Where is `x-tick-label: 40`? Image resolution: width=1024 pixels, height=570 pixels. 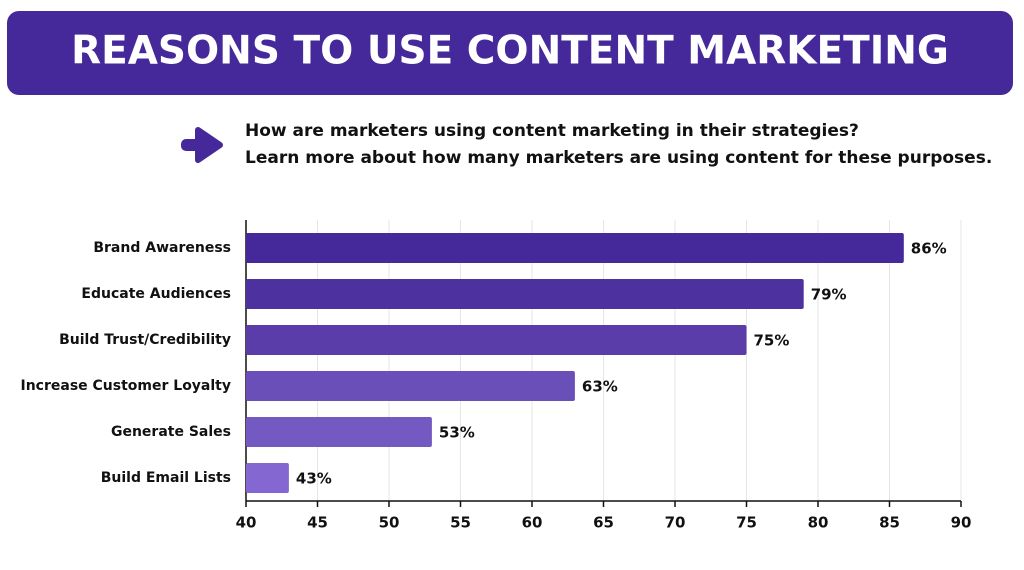
x-tick-label: 40 is located at coordinates (246, 523).